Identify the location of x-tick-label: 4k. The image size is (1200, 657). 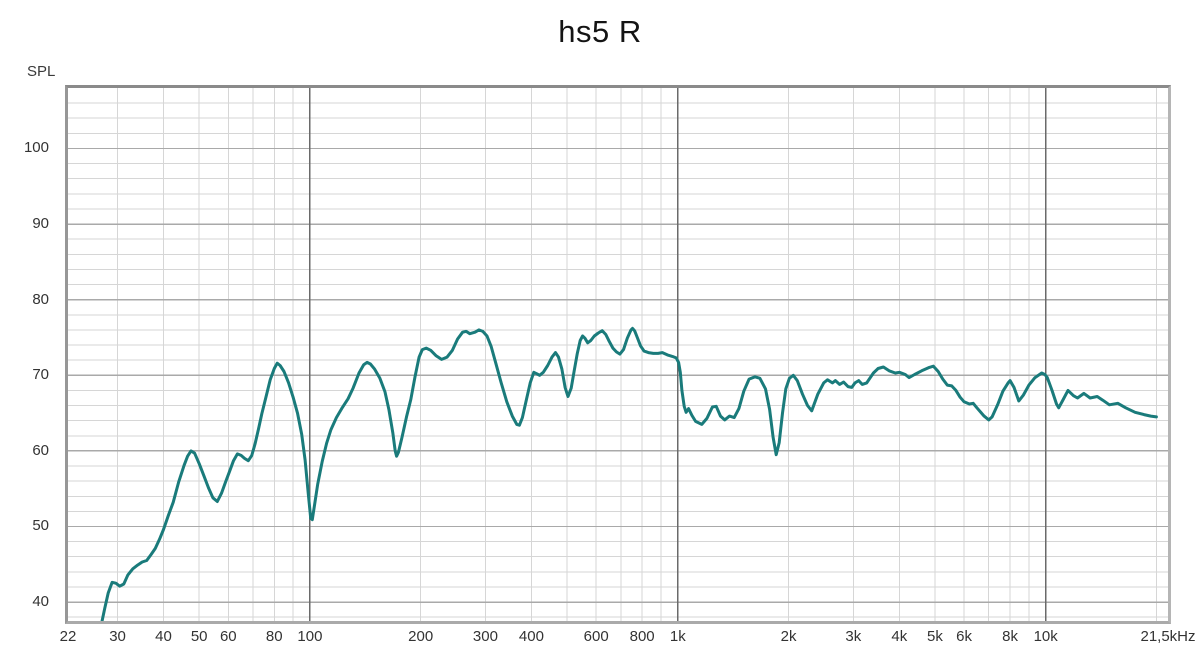
(899, 636).